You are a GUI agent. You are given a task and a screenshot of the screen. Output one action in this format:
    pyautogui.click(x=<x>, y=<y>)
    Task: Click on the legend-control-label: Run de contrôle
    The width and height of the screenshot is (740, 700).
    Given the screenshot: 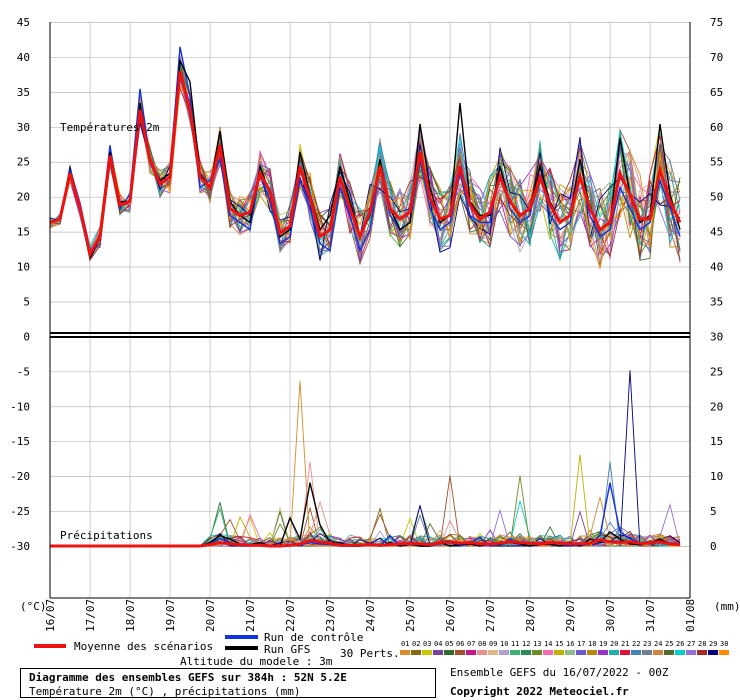 What is the action you would take?
    pyautogui.click(x=314, y=637)
    